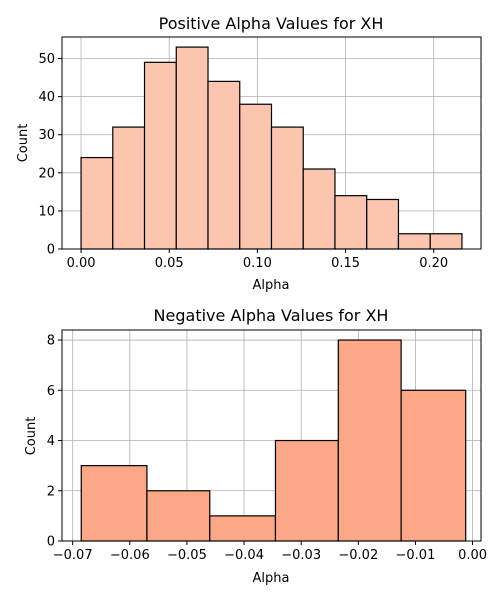 Image resolution: width=500 pixels, height=600 pixels. What do you see at coordinates (244, 555) in the screenshot?
I see `x-tick-label: −0.04` at bounding box center [244, 555].